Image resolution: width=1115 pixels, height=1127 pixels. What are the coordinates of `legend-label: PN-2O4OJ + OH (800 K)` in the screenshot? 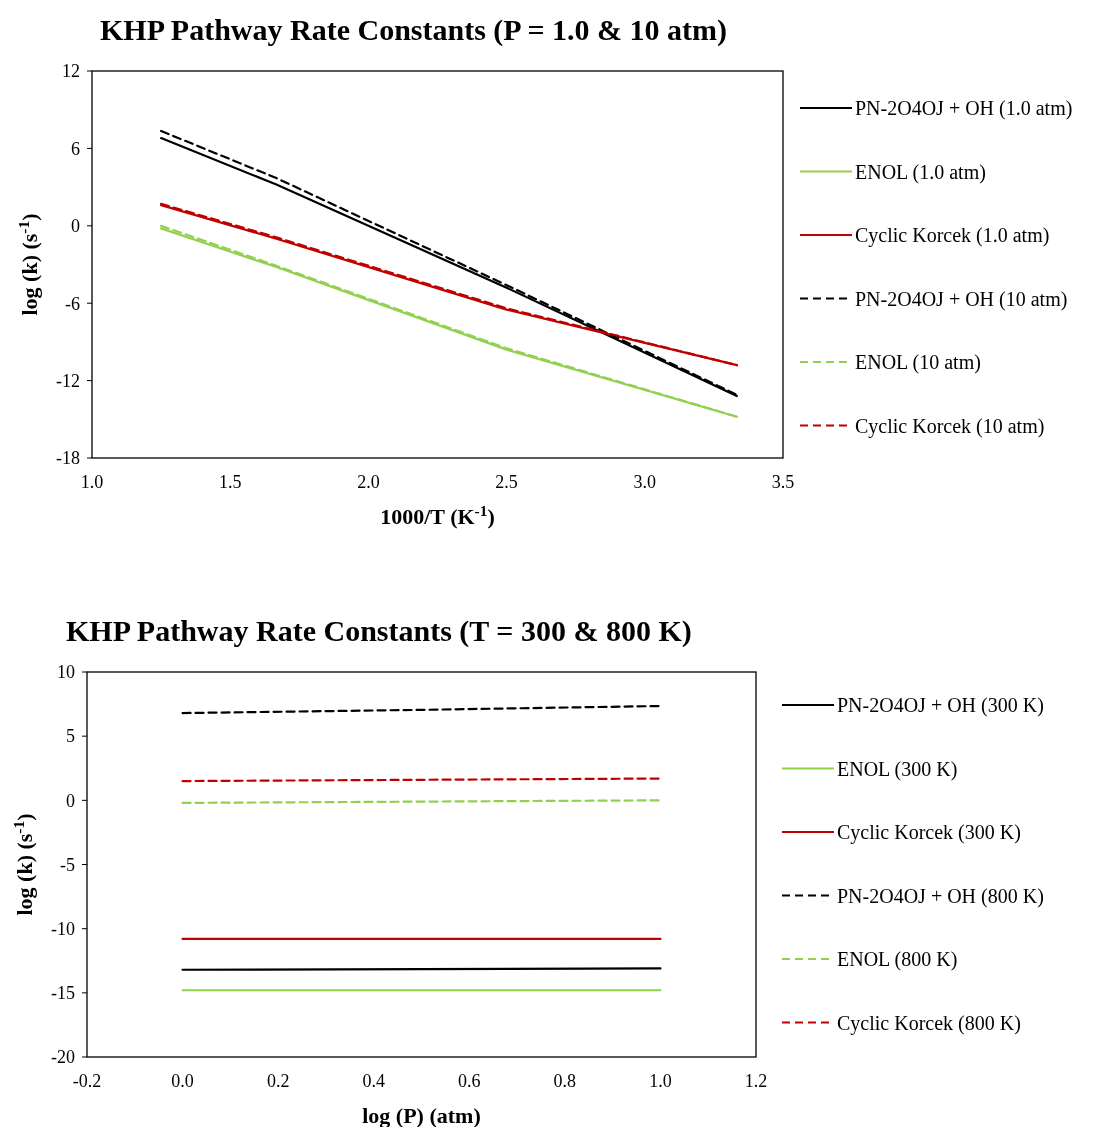 It's located at (940, 896).